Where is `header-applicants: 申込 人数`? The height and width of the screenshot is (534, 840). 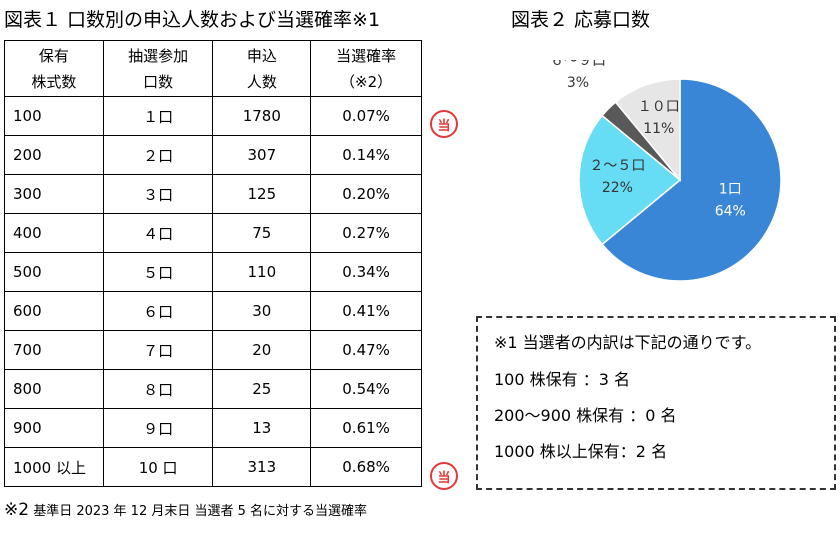 header-applicants: 申込 人数 is located at coordinates (262, 68).